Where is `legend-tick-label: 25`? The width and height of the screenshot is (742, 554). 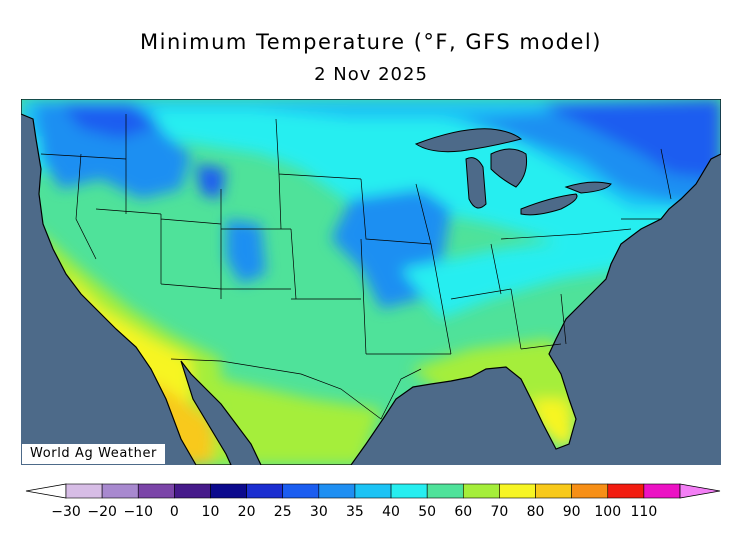
legend-tick-label: 25 is located at coordinates (283, 512).